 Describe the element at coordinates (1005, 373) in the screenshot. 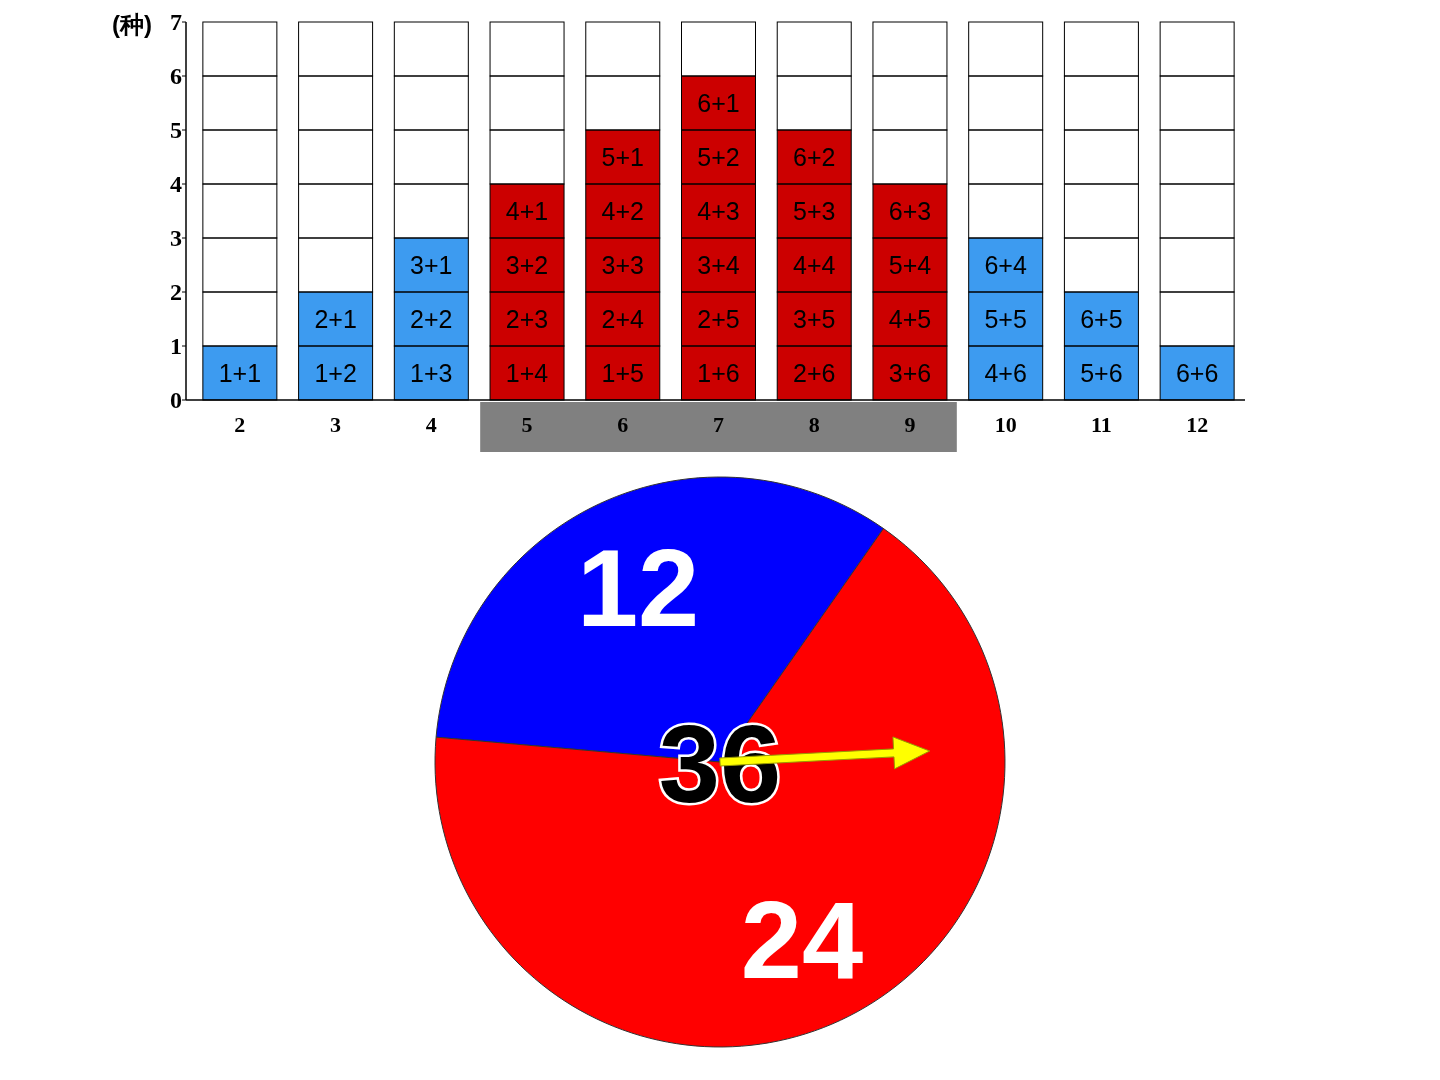

I see `annotation: 4+6` at that location.